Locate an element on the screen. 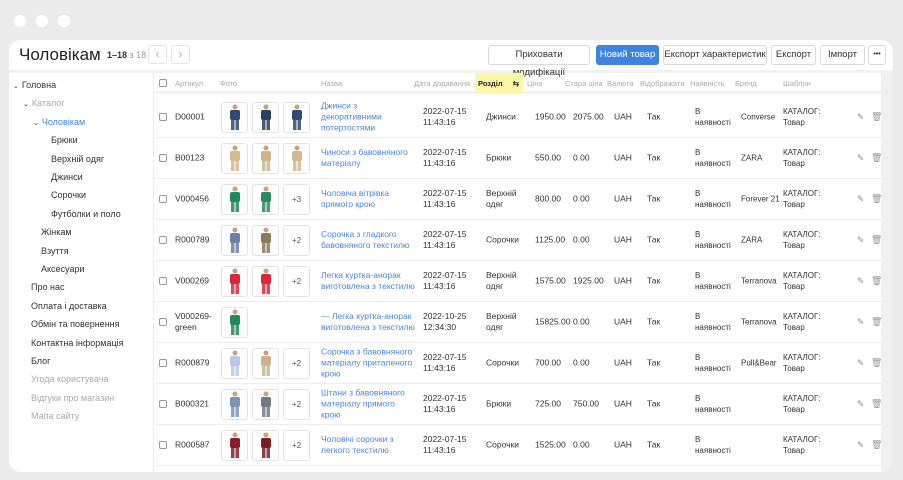 The image size is (903, 480). hide-modifications-button: Приховати модифікації is located at coordinates (539, 61).